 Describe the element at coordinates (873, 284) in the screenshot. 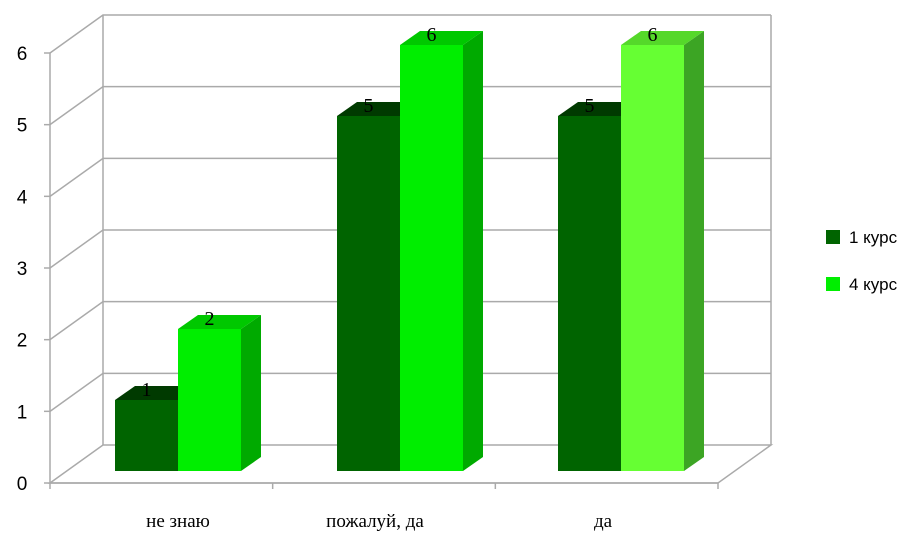

I see `legend-label: 4 курс` at that location.